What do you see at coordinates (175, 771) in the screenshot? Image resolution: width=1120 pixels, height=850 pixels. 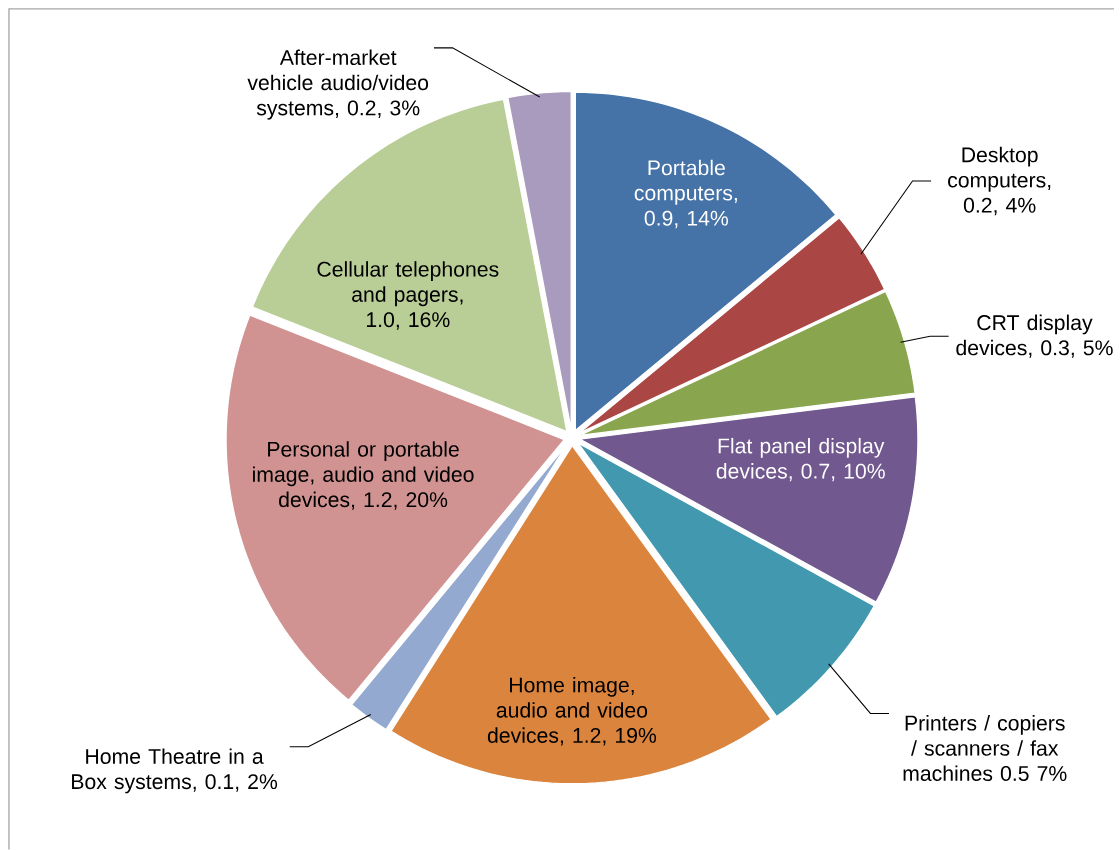 I see `slice-label: Home Theatre in a Box systems, 0.1, 2%` at bounding box center [175, 771].